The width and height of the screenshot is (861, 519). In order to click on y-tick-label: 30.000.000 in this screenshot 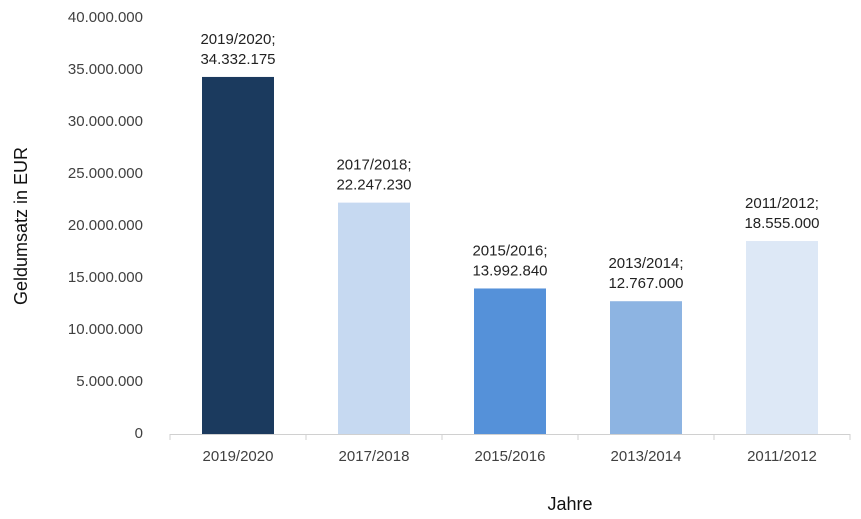, I will do `click(105, 121)`.